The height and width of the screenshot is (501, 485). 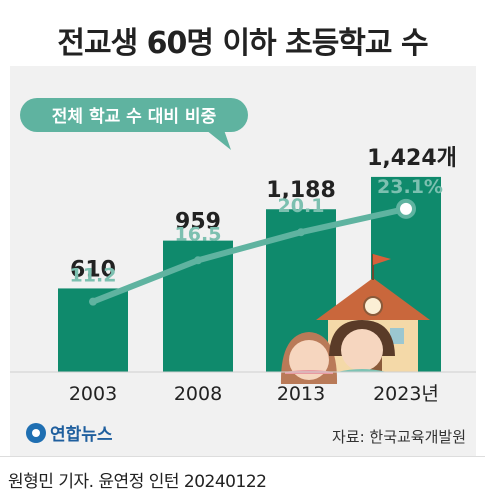 I want to click on bar-value-label-0: 610, so click(x=93, y=269).